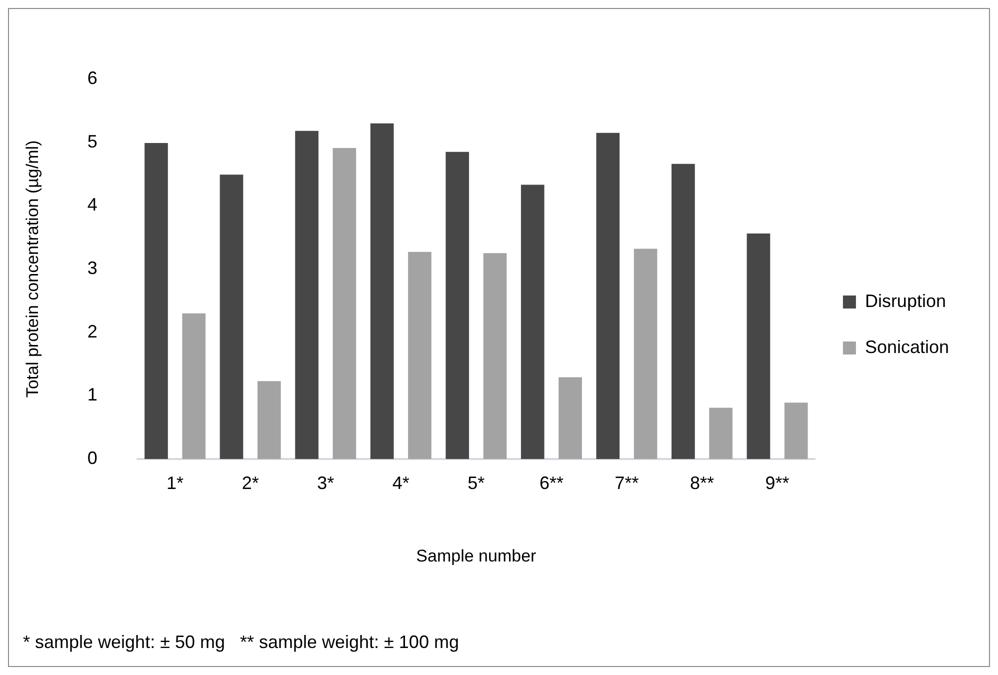 This screenshot has height=675, width=998. What do you see at coordinates (476, 482) in the screenshot?
I see `x-tick-label: 5*` at bounding box center [476, 482].